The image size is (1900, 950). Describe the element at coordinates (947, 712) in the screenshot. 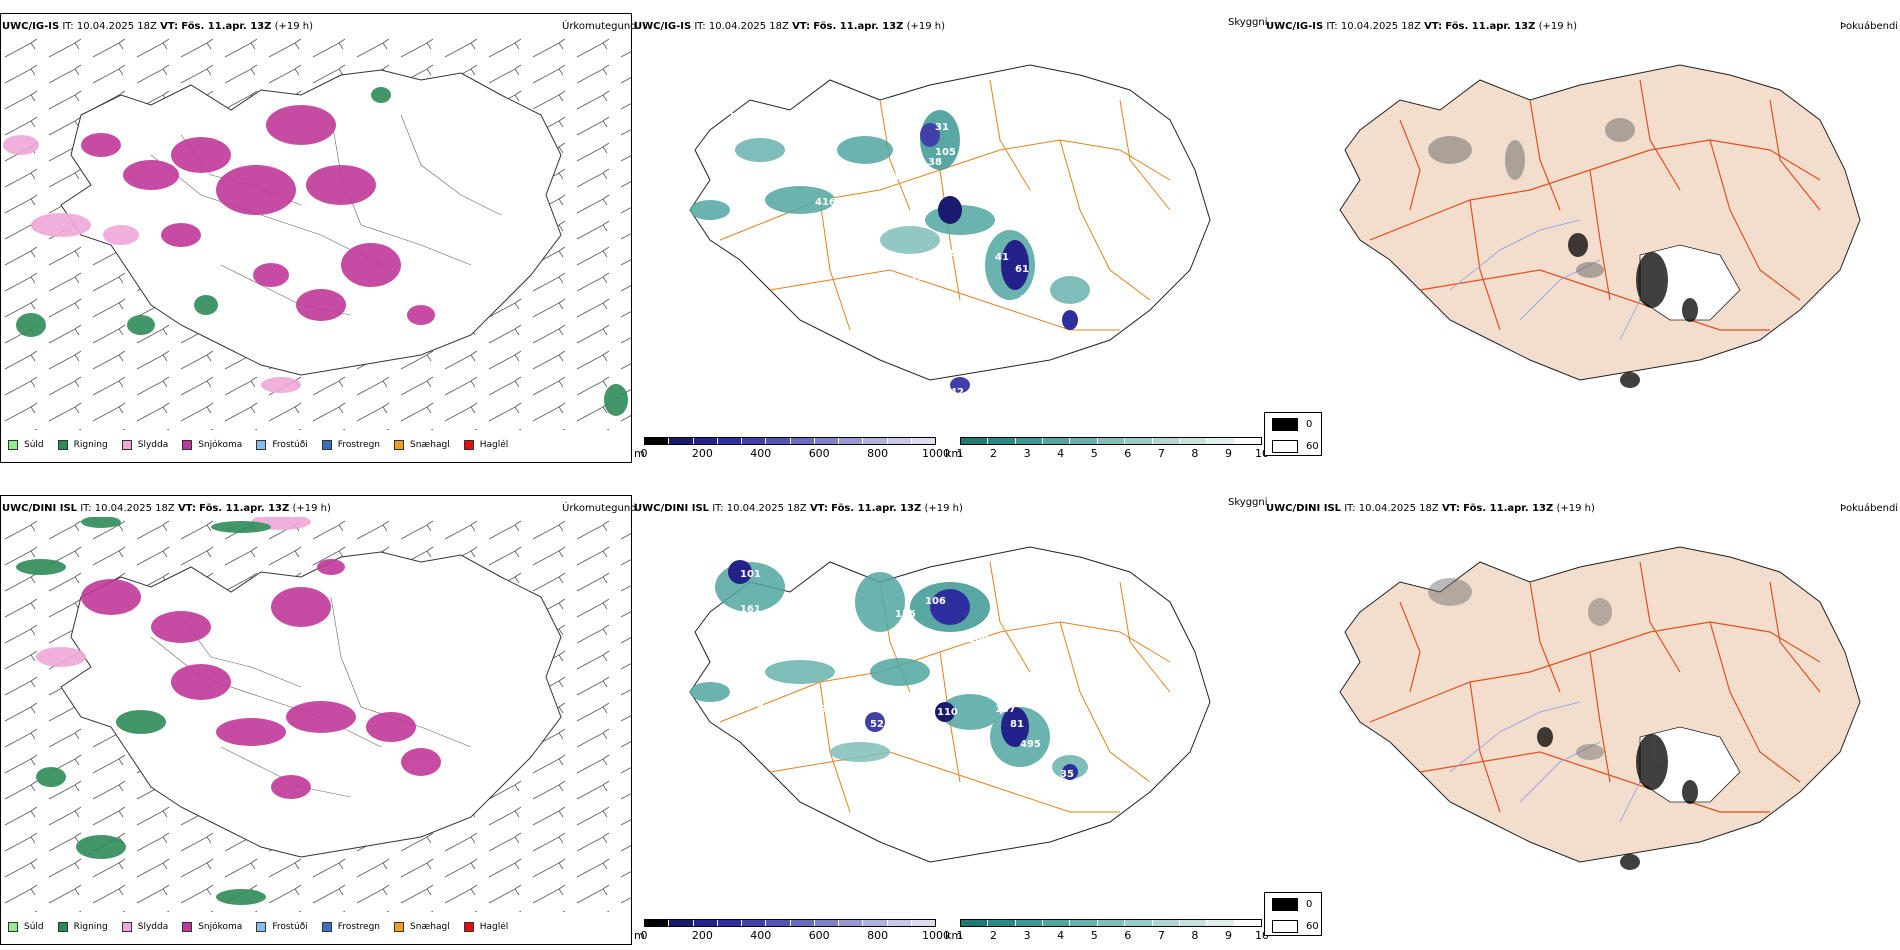

I see `ceiling-label: 110` at that location.